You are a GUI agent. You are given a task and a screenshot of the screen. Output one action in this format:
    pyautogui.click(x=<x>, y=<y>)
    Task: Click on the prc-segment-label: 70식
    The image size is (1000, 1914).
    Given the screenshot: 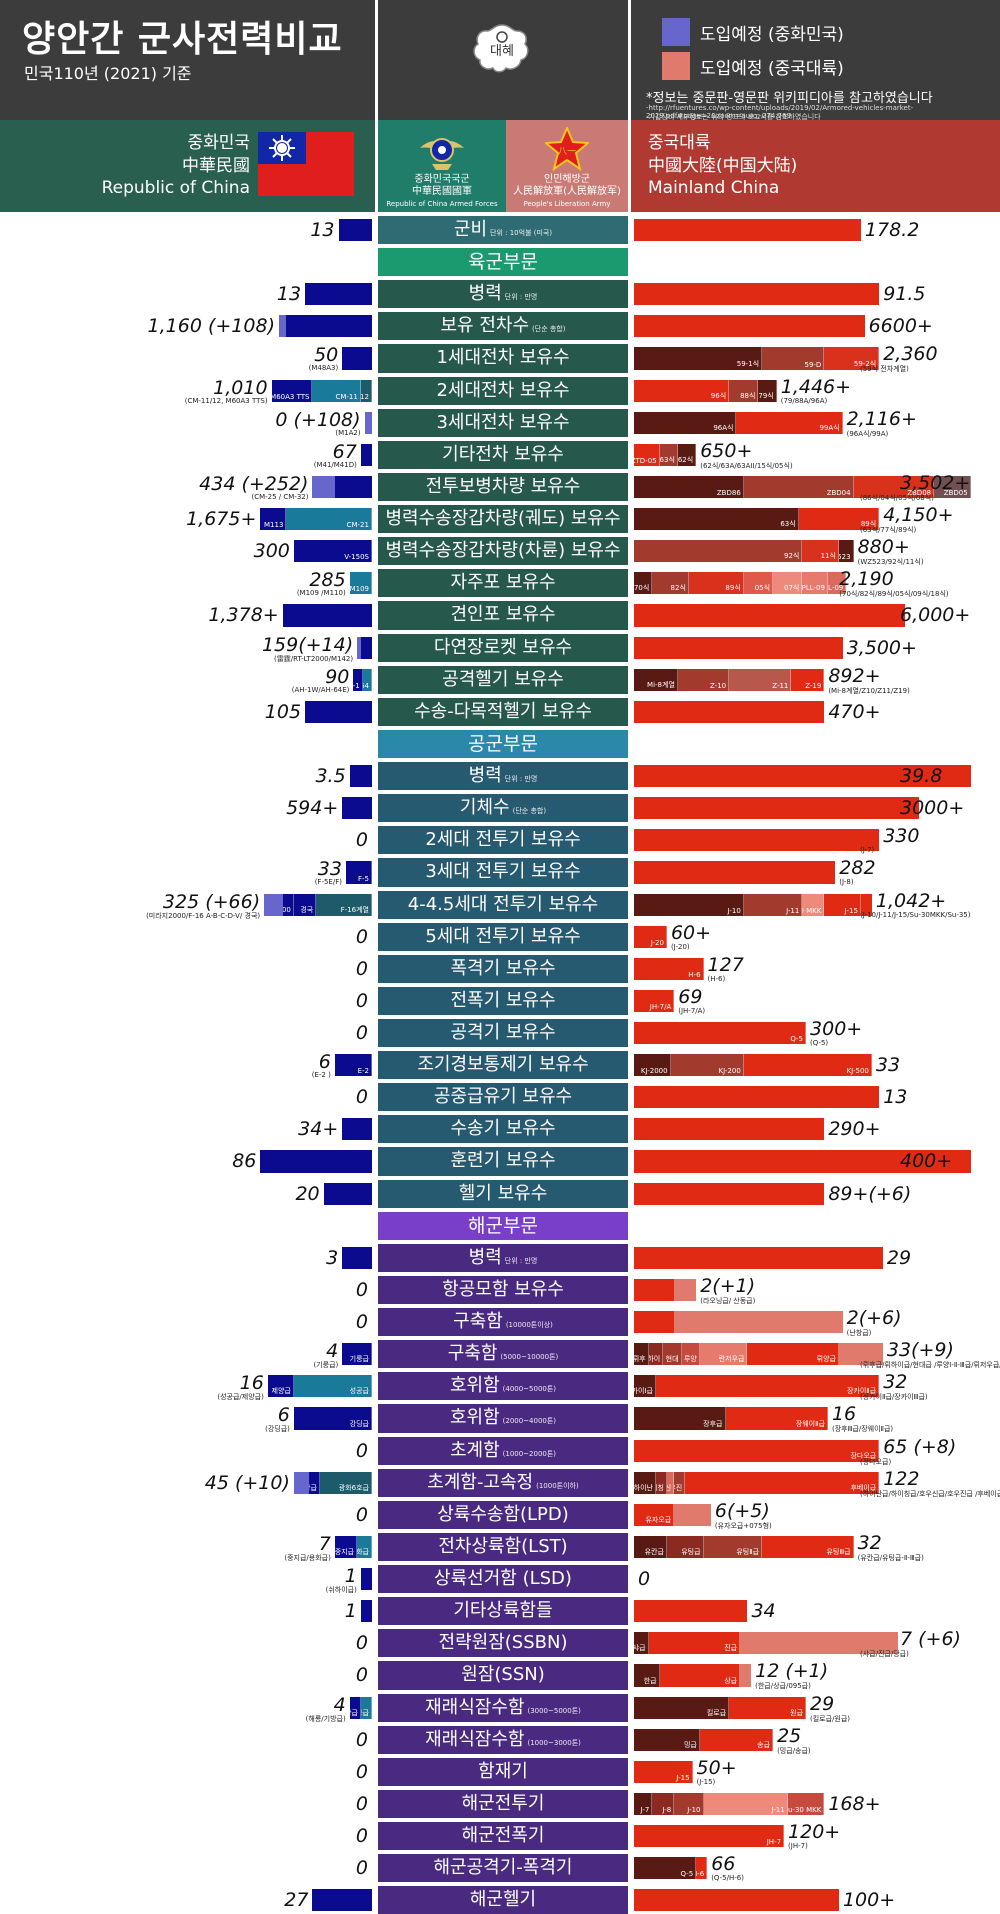 What is the action you would take?
    pyautogui.click(x=642, y=588)
    